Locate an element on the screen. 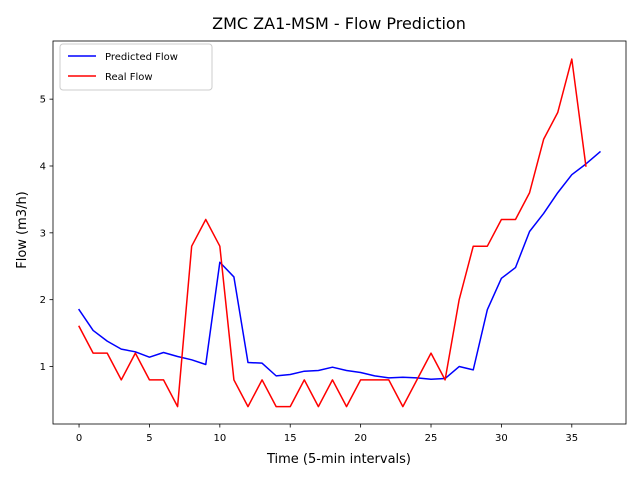 Image resolution: width=640 pixels, height=484 pixels. x-axis-label: Time (5-min intervals) is located at coordinates (338, 459).